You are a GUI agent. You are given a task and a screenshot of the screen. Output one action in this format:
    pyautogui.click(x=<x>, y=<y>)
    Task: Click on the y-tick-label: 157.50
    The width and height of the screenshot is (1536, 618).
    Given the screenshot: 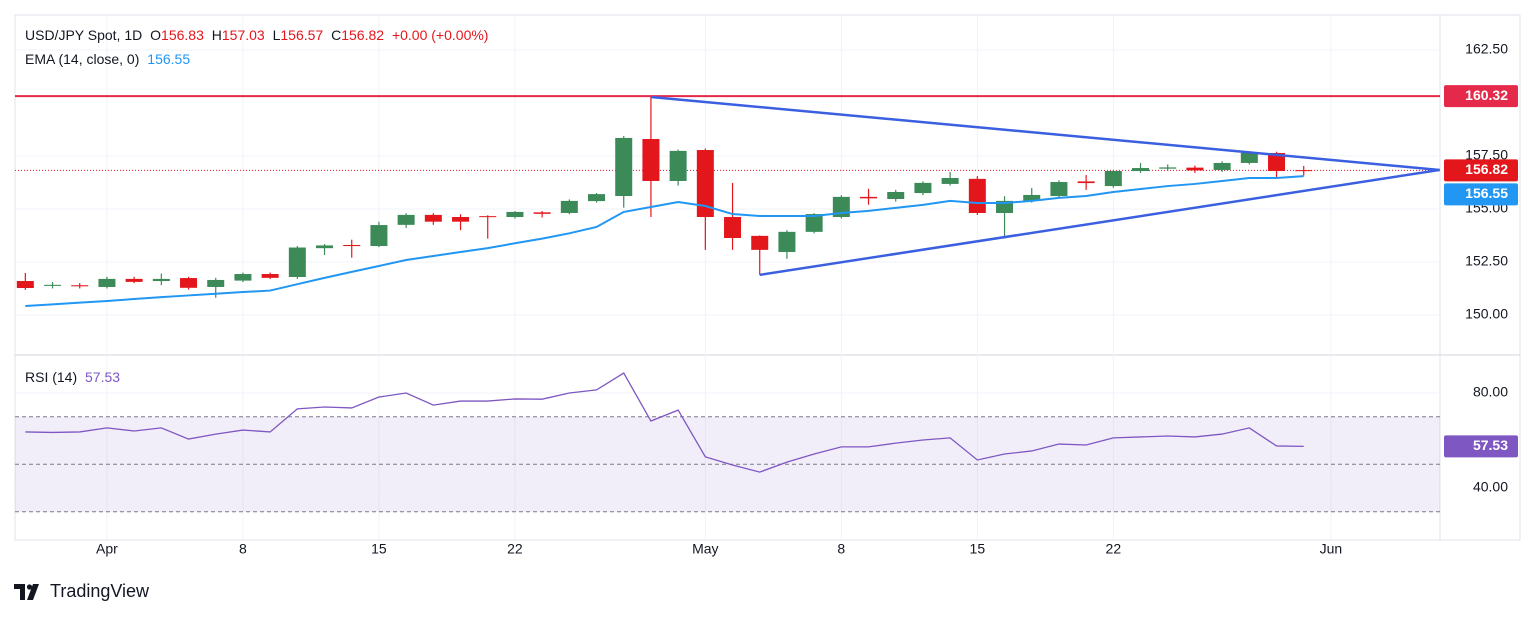 What is the action you would take?
    pyautogui.click(x=1486, y=155)
    